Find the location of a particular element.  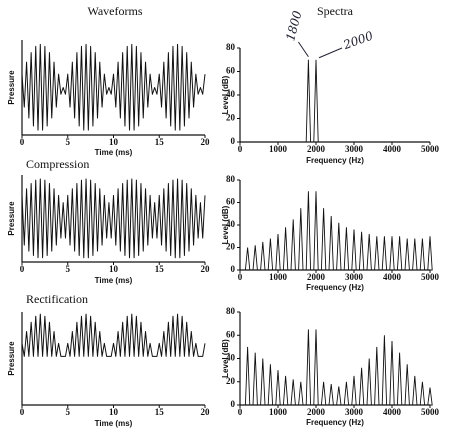

chart-title: Spectra is located at coordinates (335, 11).